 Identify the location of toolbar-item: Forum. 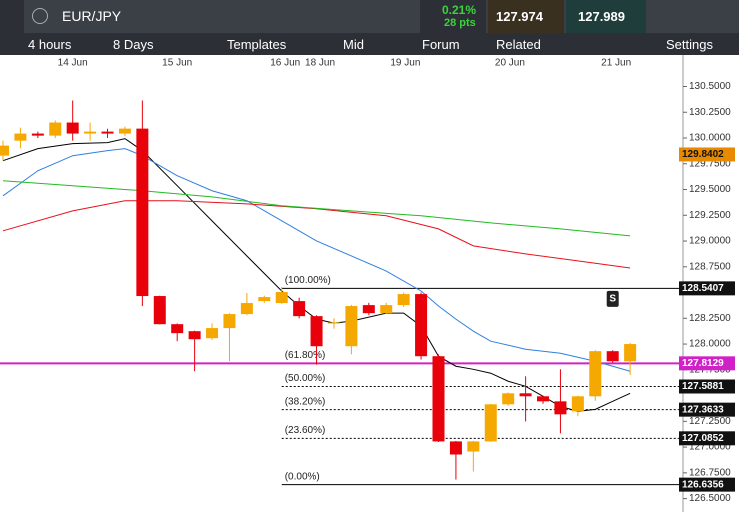
(441, 44).